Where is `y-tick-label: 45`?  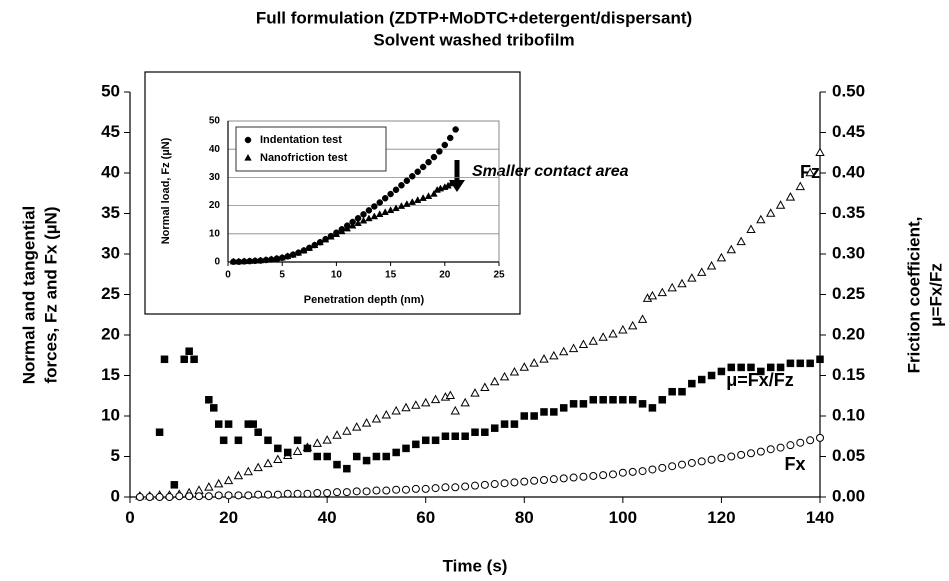
y-tick-label: 45 is located at coordinates (110, 131).